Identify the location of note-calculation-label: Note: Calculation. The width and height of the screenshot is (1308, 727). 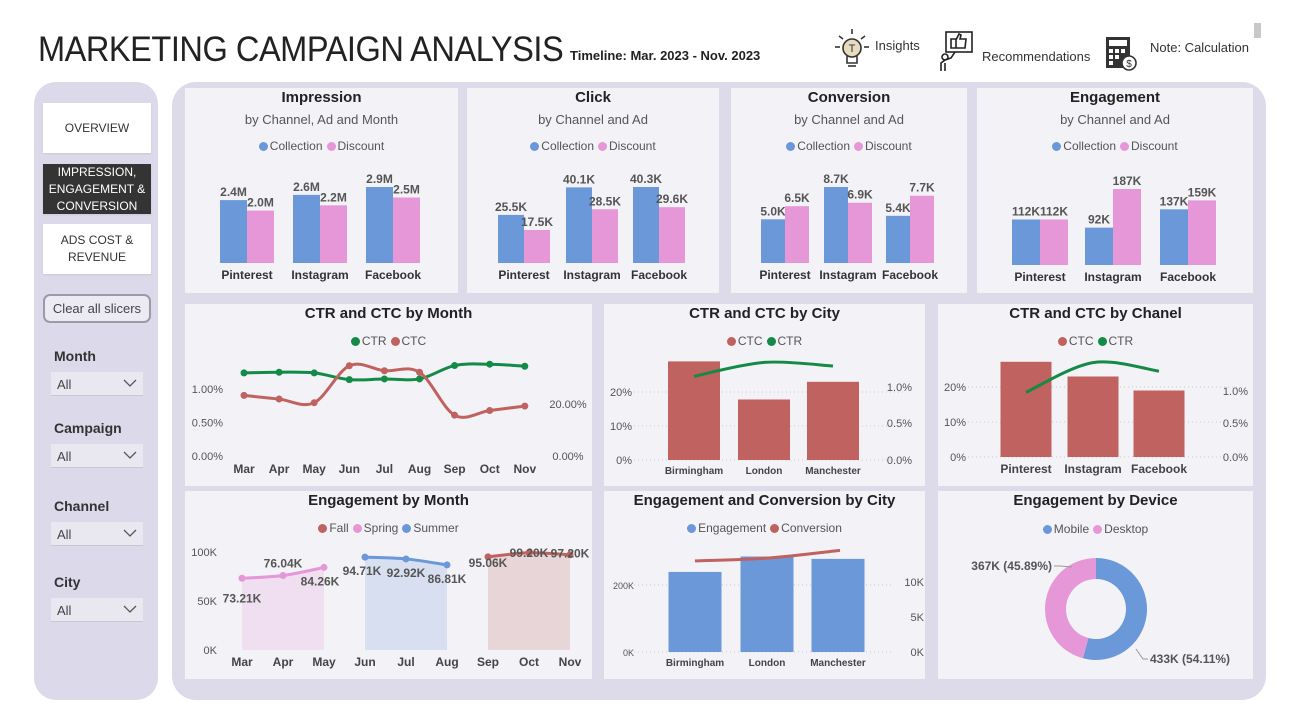
(1199, 47).